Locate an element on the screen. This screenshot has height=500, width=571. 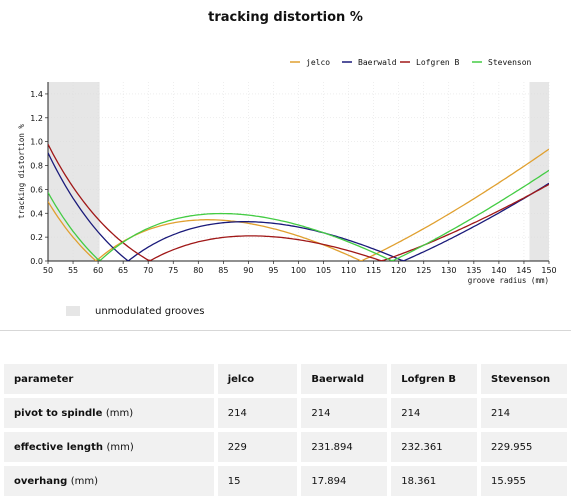
table-cell: 229 is located at coordinates (257, 447).